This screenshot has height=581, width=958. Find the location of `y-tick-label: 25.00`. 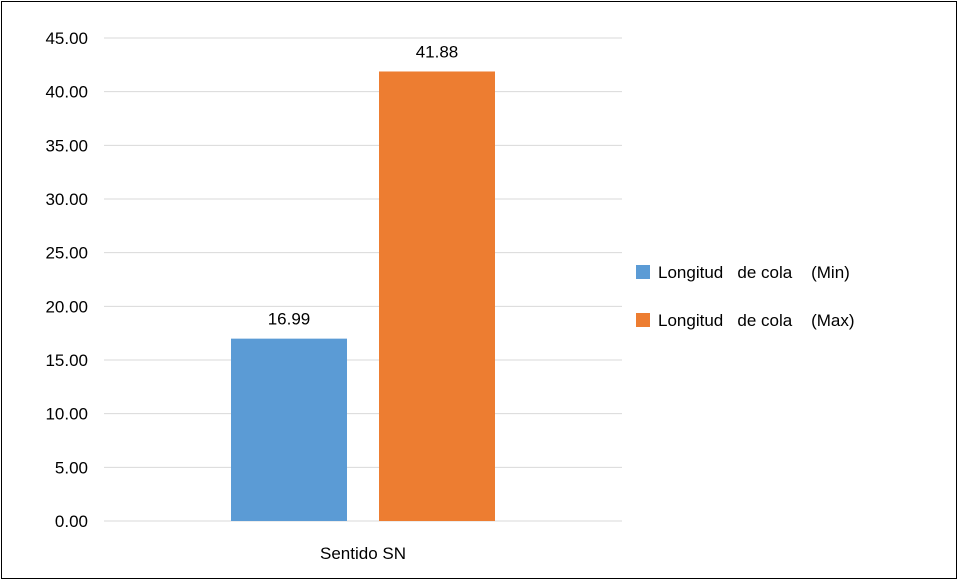

y-tick-label: 25.00 is located at coordinates (66, 253).